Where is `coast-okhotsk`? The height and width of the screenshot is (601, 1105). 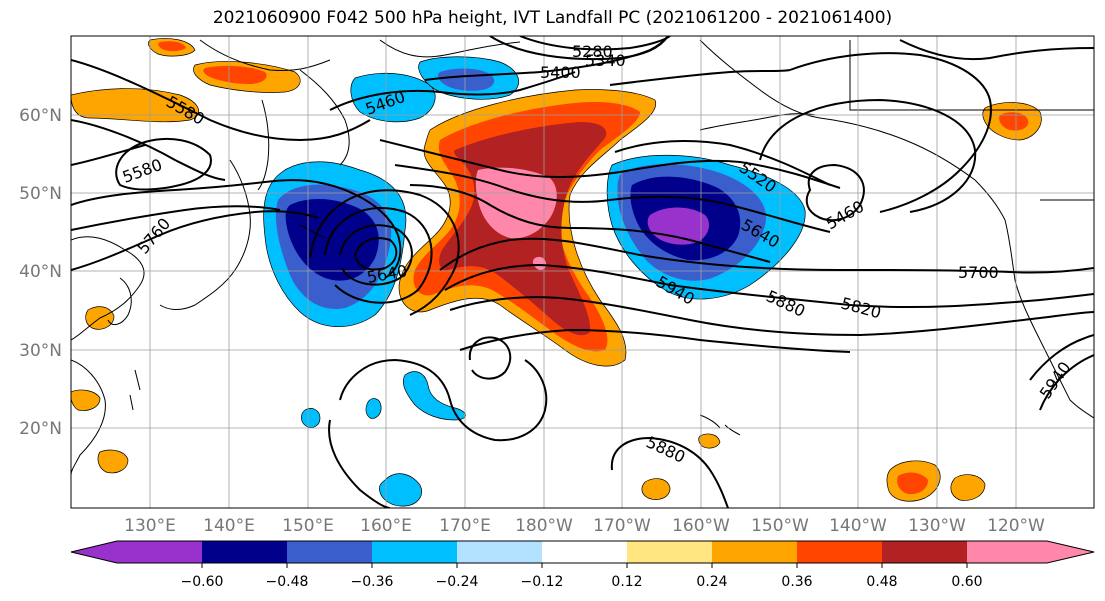
coast-okhotsk is located at coordinates (265, 55).